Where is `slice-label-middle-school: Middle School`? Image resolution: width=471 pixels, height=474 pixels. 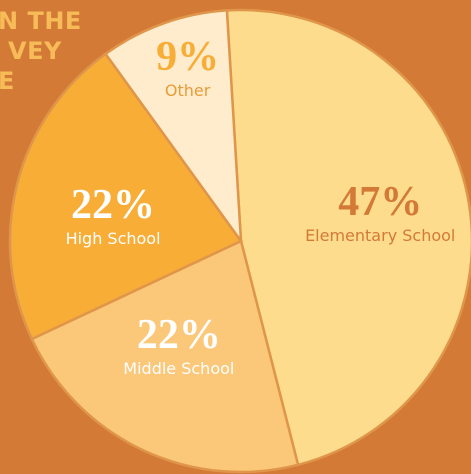
slice-label-middle-school: Middle School is located at coordinates (178, 368).